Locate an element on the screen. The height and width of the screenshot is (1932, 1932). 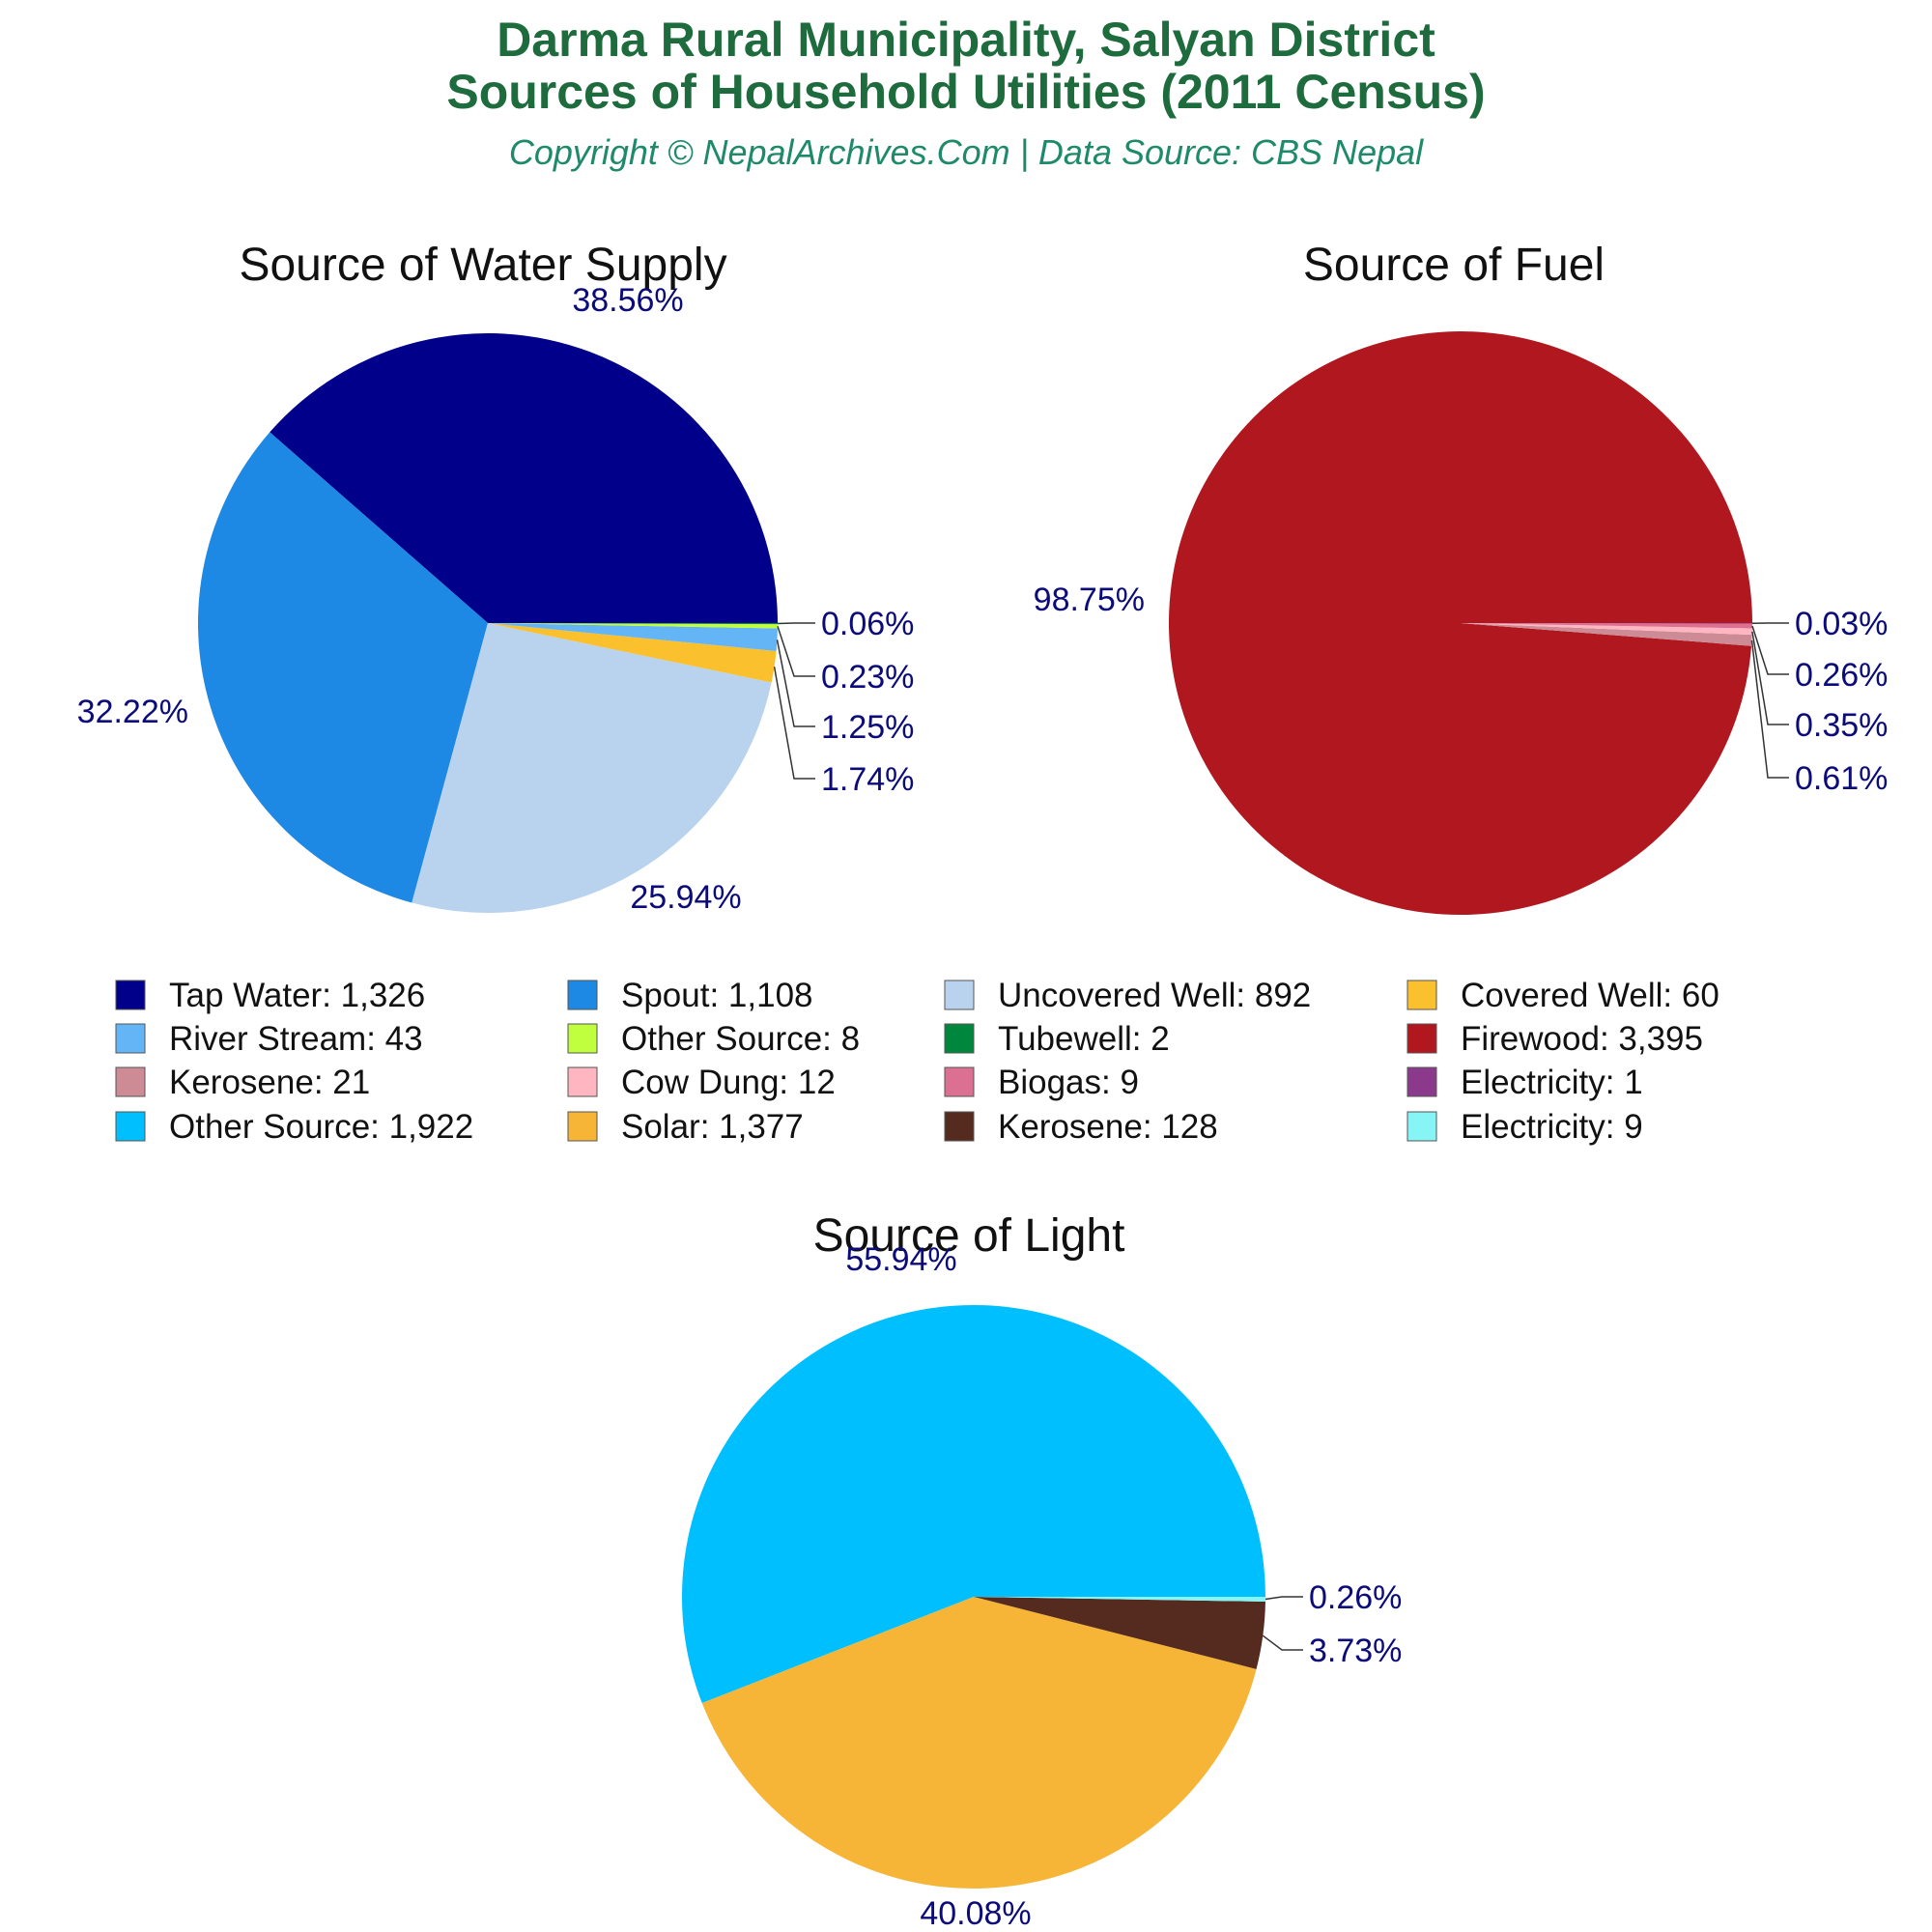
fuel-pct-label: 0.03% is located at coordinates (1841, 624).